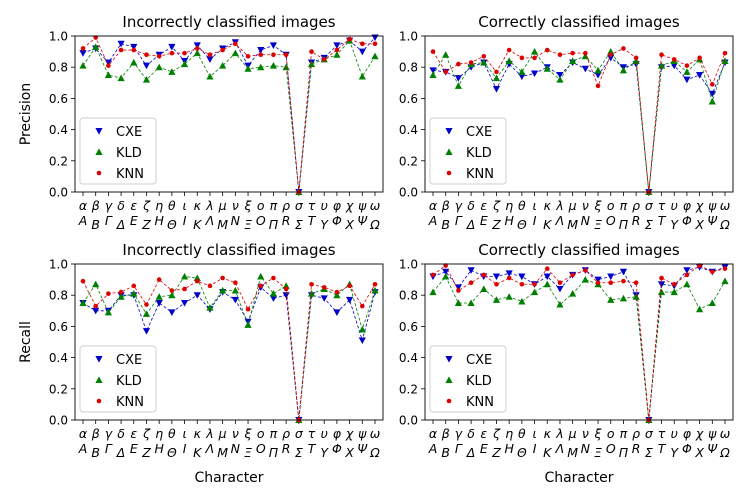 Image resolution: width=750 pixels, height=500 pixels. I want to click on x-tick-label-lower: θ, so click(522, 433).